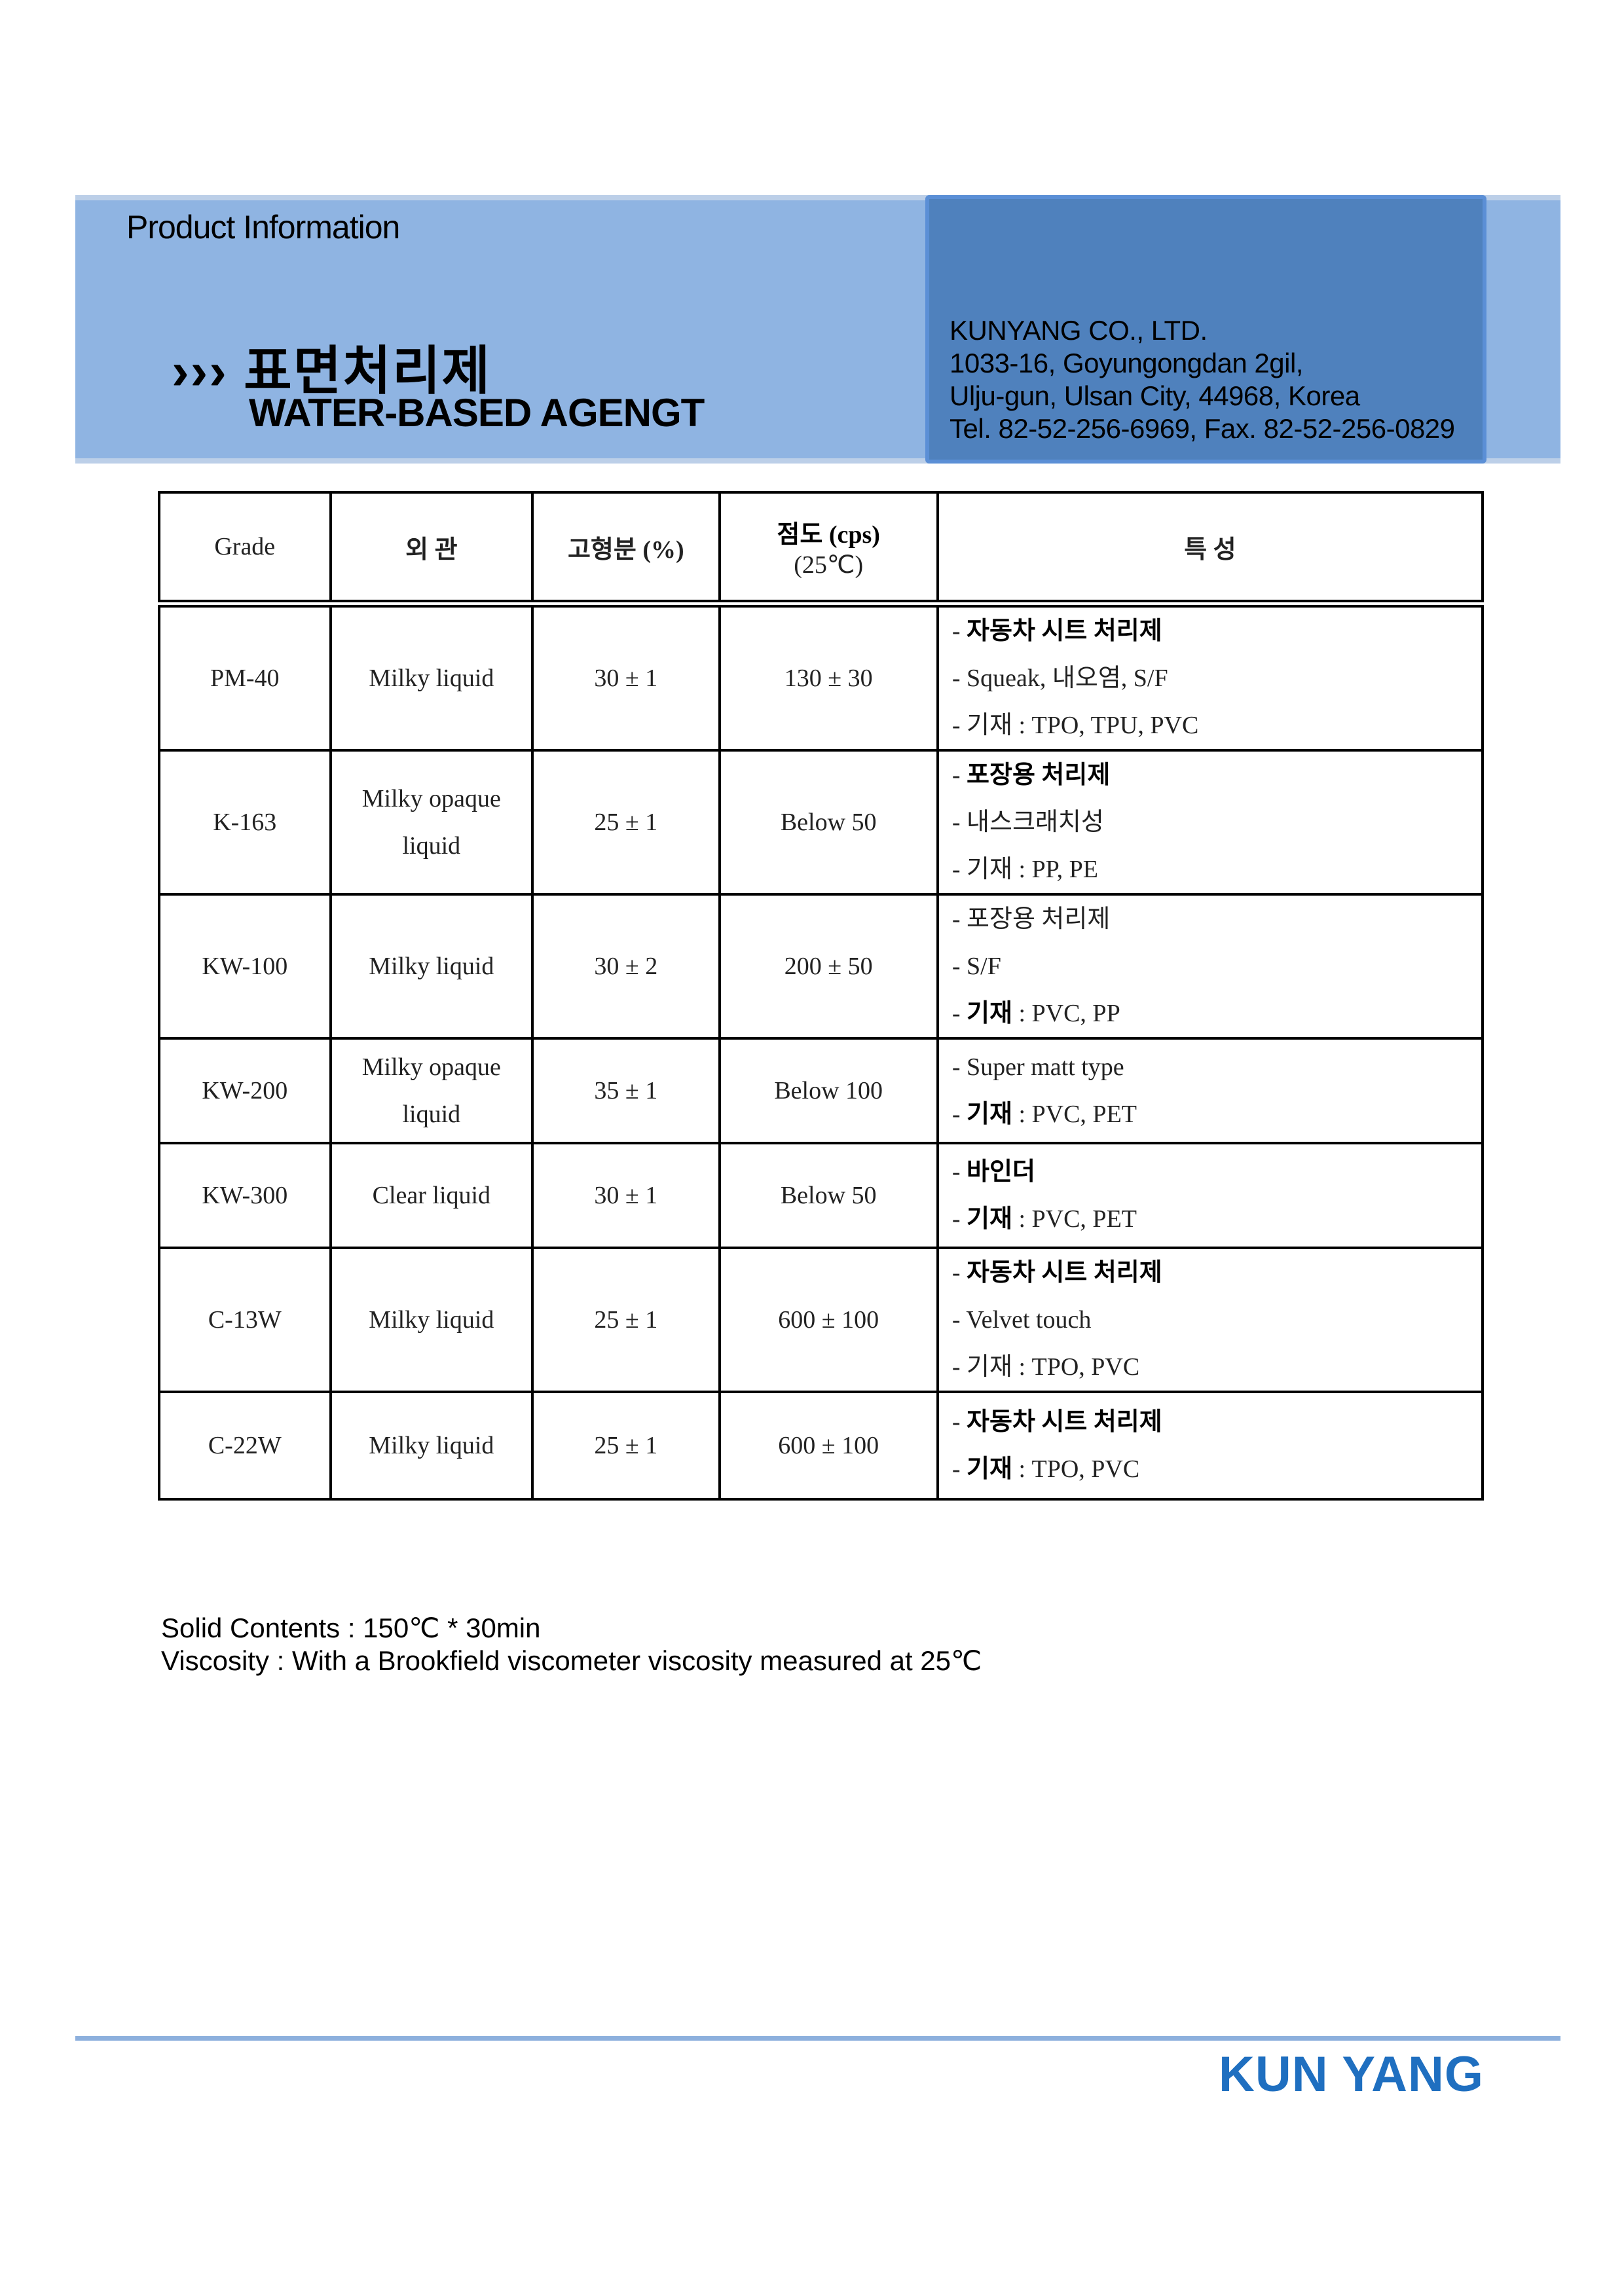 The height and width of the screenshot is (2296, 1624). What do you see at coordinates (1155, 395) in the screenshot?
I see `address-line: Ulju-gun, Ulsan City, 44968, Korea` at bounding box center [1155, 395].